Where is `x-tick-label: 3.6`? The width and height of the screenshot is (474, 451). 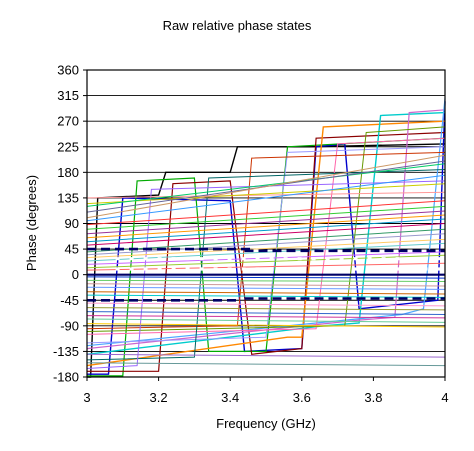 x-tick-label: 3.6 is located at coordinates (302, 397).